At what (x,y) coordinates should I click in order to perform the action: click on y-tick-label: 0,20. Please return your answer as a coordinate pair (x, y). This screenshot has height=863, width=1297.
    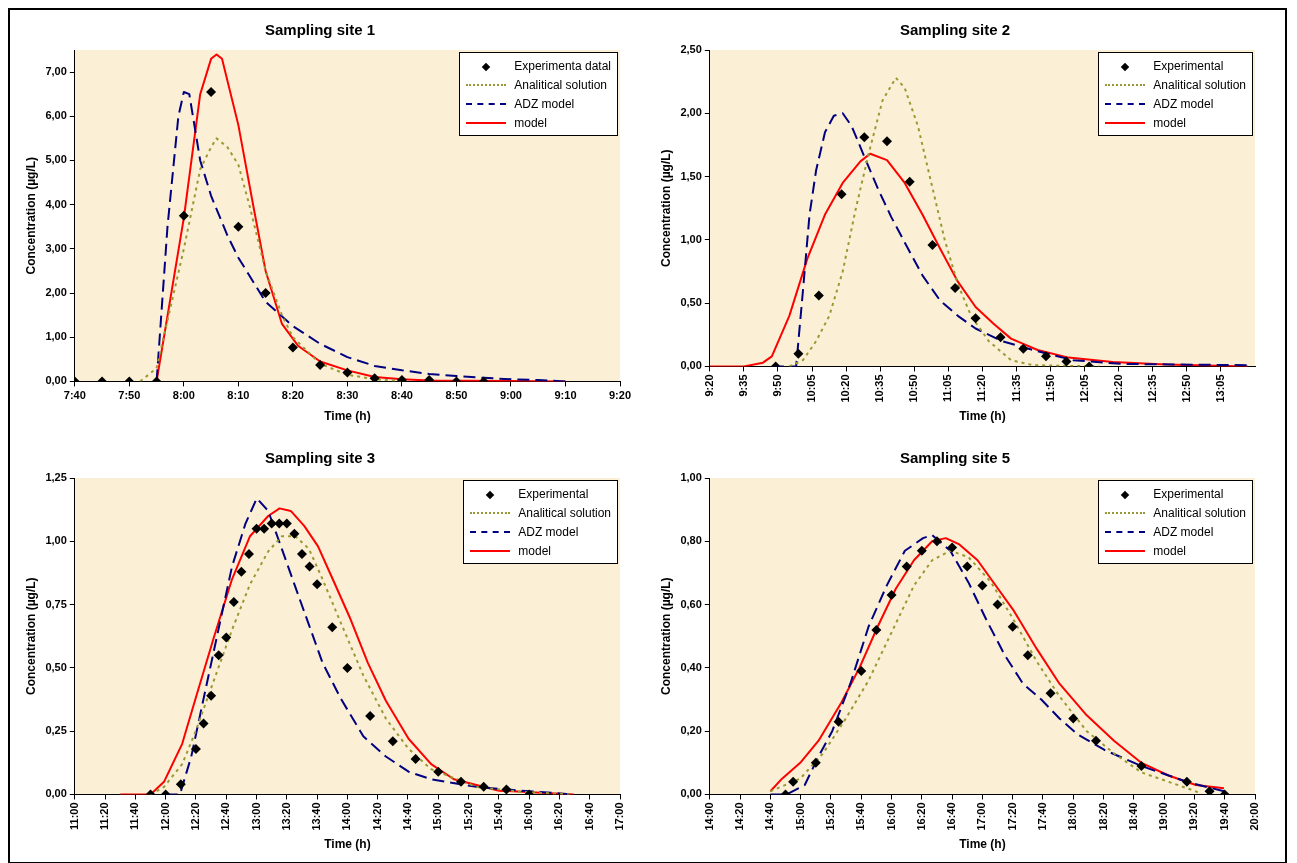
    Looking at the image, I should click on (691, 730).